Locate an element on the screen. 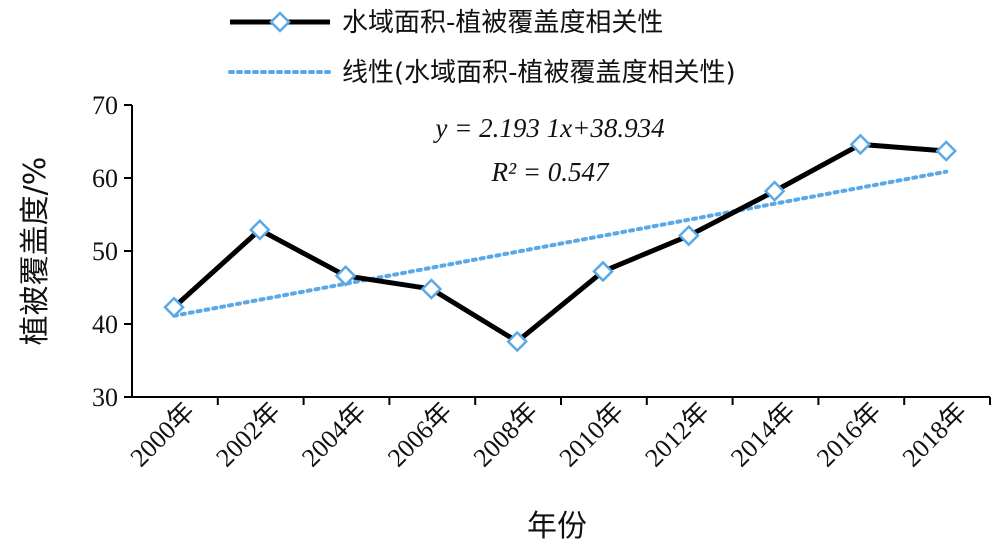  x-tick-label: 2002年 is located at coordinates (248, 435).